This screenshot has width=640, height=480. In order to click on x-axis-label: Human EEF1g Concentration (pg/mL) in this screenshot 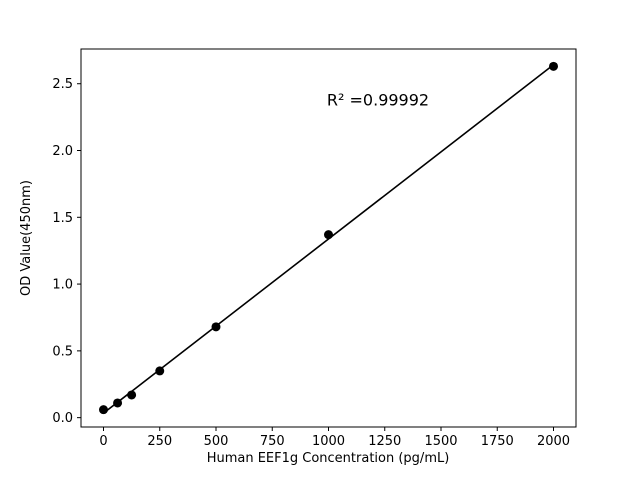, I will do `click(328, 458)`.